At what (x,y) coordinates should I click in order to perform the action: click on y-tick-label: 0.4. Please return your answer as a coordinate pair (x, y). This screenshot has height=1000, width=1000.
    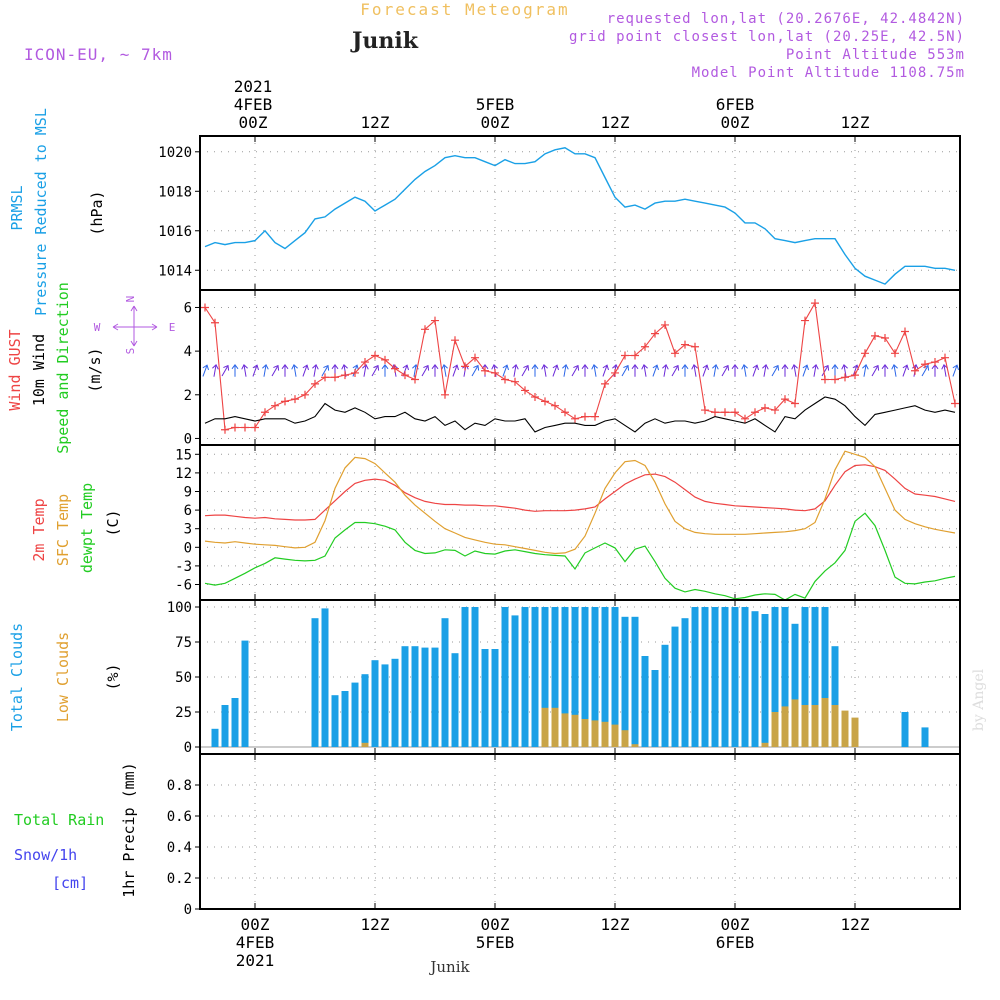
    Looking at the image, I should click on (179, 848).